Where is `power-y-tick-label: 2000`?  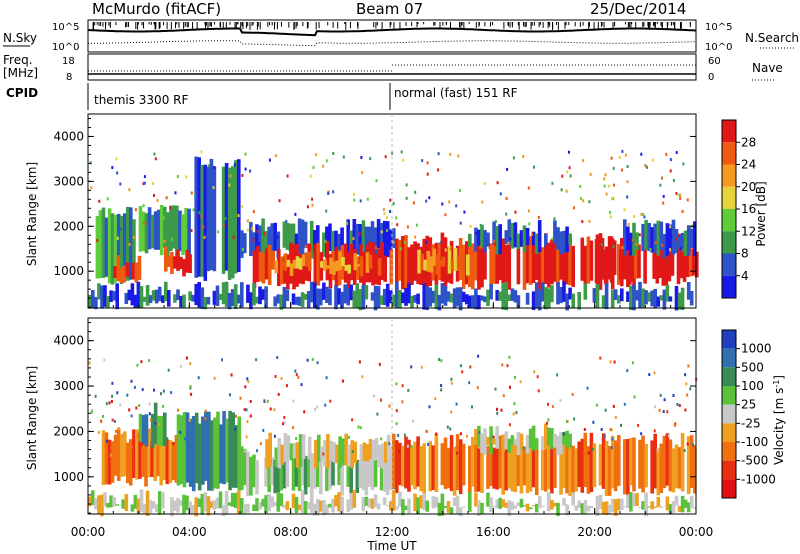
power-y-tick-label: 2000 is located at coordinates (68, 226).